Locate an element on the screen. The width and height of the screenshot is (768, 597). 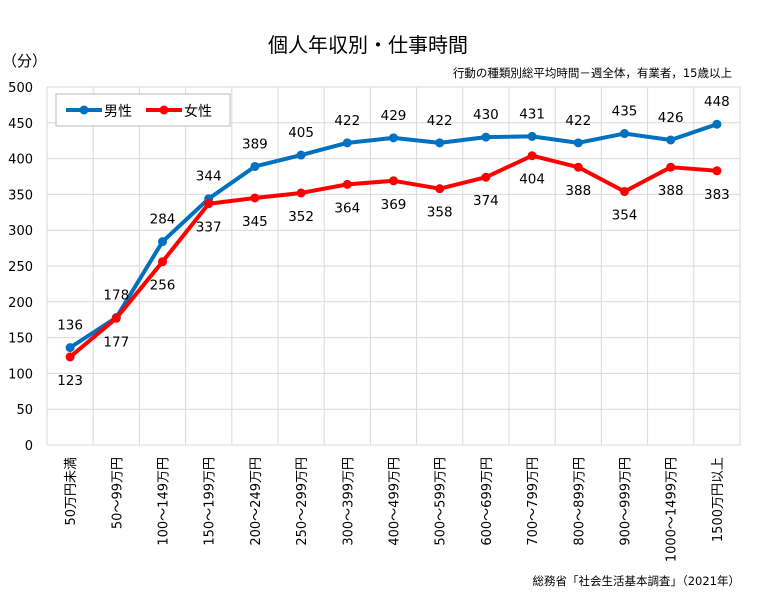
data-label: 352 is located at coordinates (301, 217).